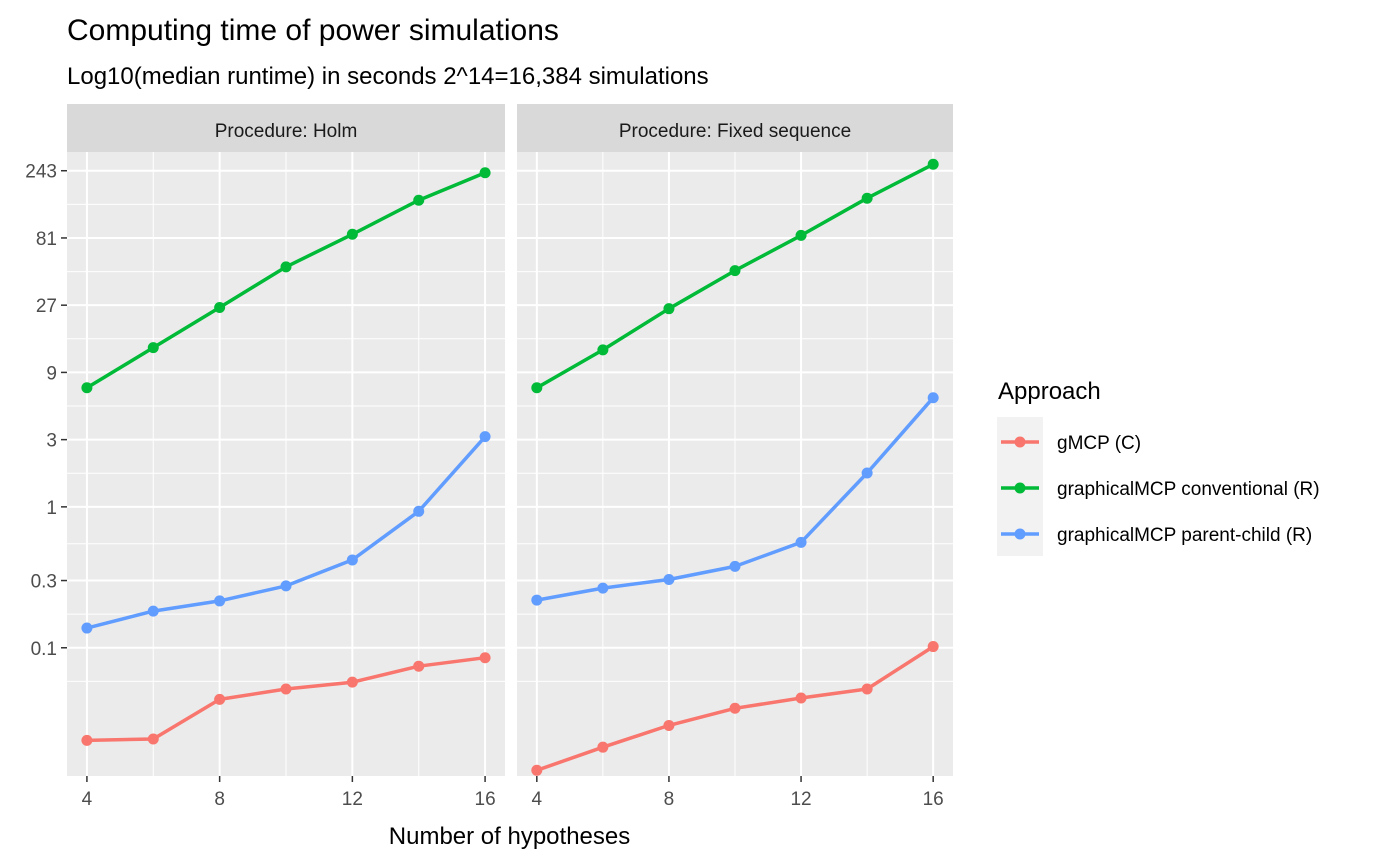  Describe the element at coordinates (51, 508) in the screenshot. I see `y-tick-label: 1` at that location.